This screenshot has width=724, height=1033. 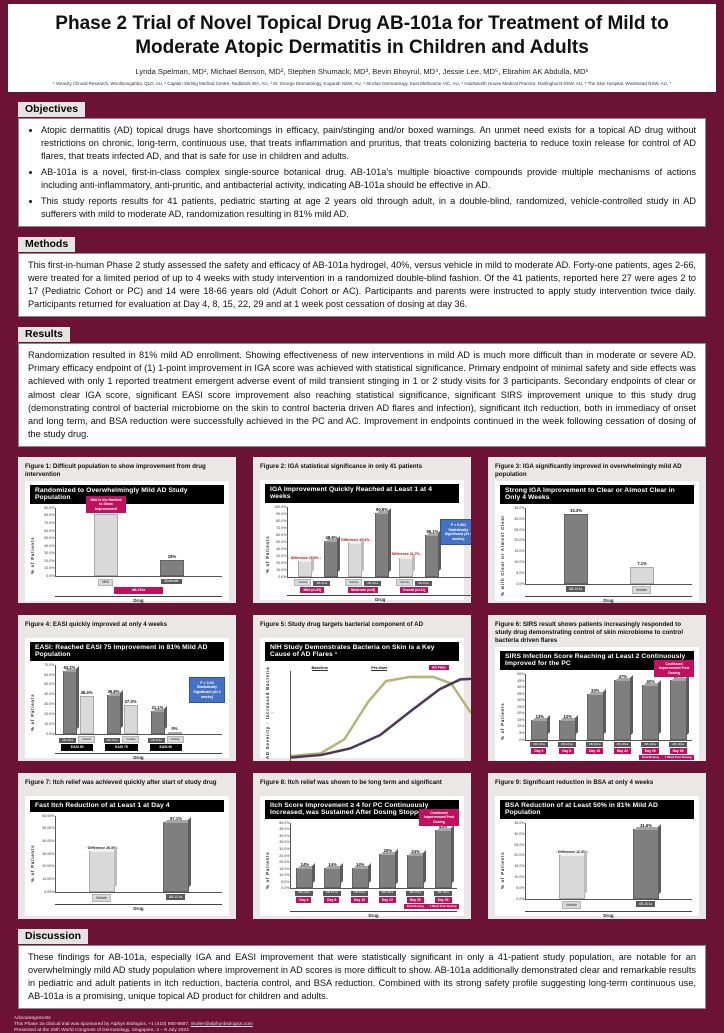 What do you see at coordinates (439, 817) in the screenshot?
I see `callout-box: Continued Improvement Post Dosing` at bounding box center [439, 817].